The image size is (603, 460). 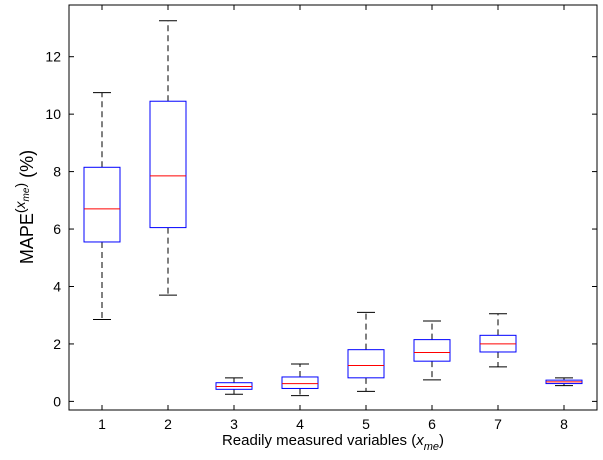 What do you see at coordinates (168, 424) in the screenshot?
I see `x-tick-label: 2` at bounding box center [168, 424].